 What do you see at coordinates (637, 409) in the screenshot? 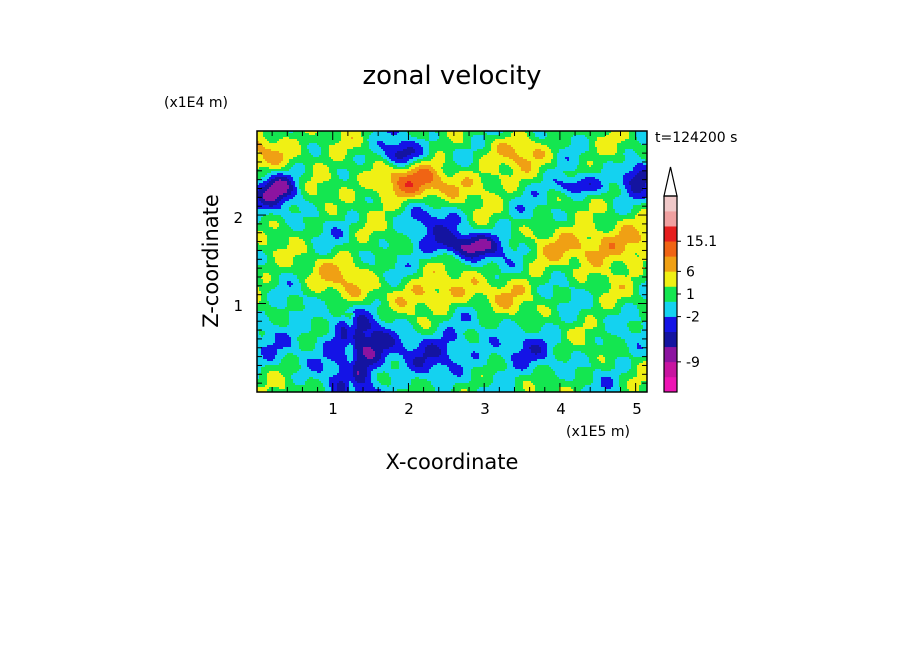
I see `x-tick-label-5: 5` at bounding box center [637, 409].